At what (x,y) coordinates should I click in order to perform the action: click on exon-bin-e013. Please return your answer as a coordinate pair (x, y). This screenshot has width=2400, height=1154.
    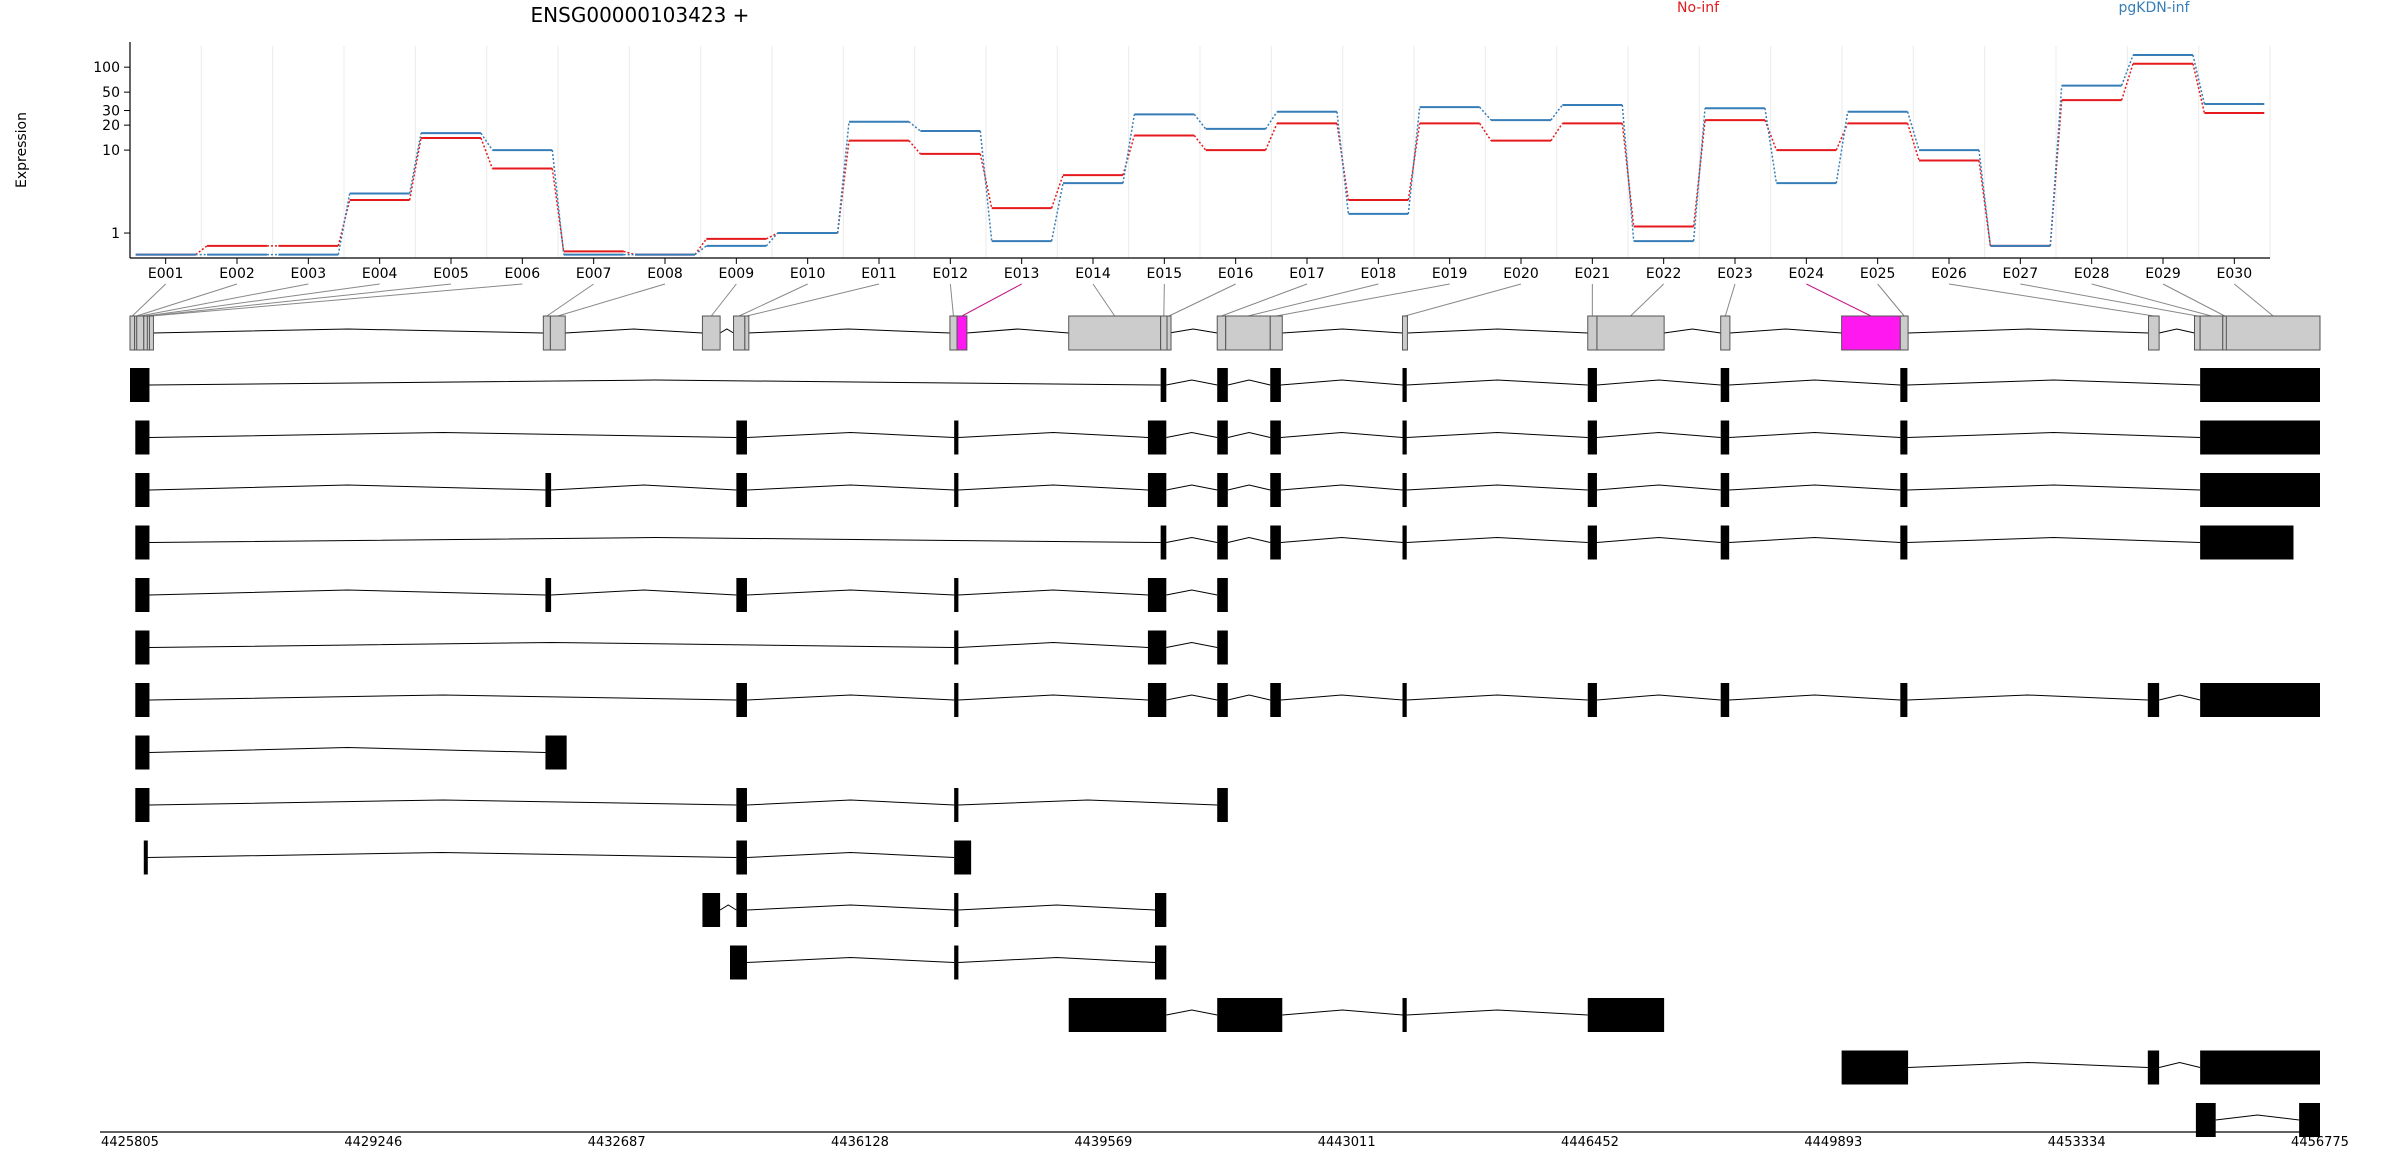
    Looking at the image, I should click on (962, 333).